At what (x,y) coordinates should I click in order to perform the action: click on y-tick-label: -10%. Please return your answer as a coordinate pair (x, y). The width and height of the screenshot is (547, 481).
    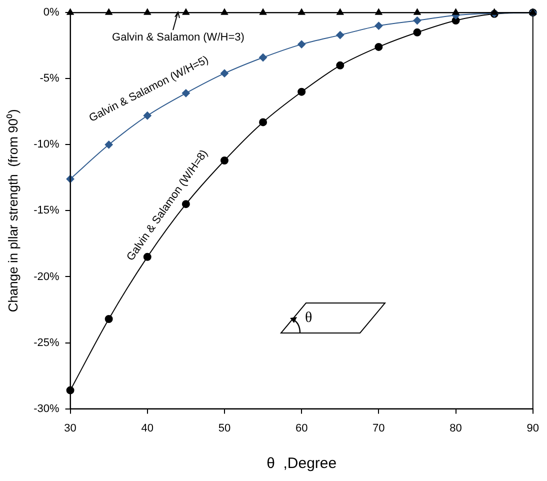
    Looking at the image, I should click on (47, 144).